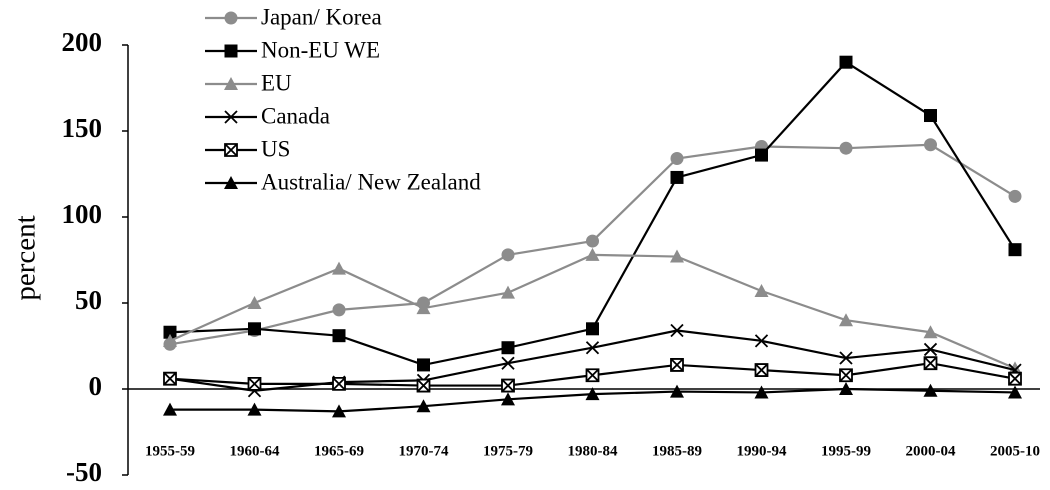 The image size is (1050, 490). Describe the element at coordinates (677, 451) in the screenshot. I see `x-tick-label: 1985-89` at that location.